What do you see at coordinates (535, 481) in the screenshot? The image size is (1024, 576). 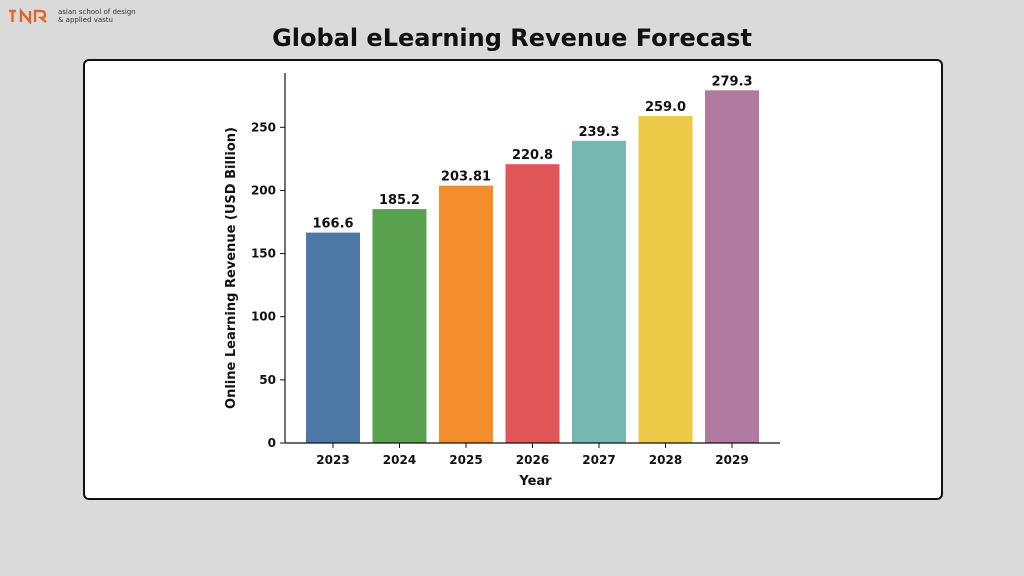 I see `x-axis-label: Year` at bounding box center [535, 481].